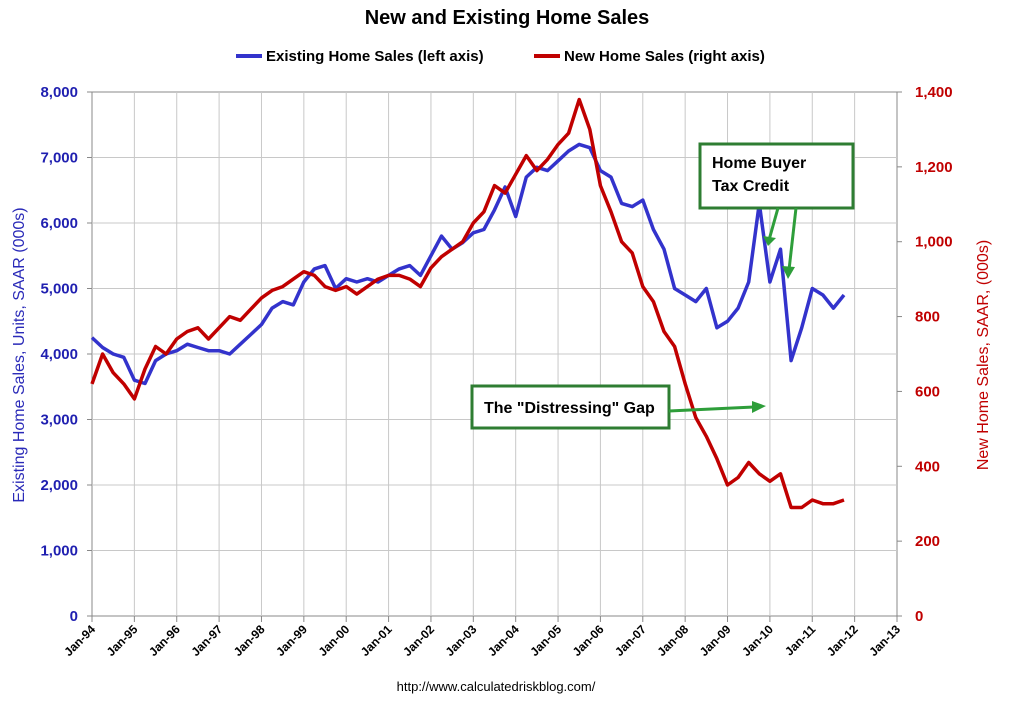 This screenshot has height=706, width=1014. What do you see at coordinates (630, 640) in the screenshot?
I see `x-tick-label: Jan-07` at bounding box center [630, 640].